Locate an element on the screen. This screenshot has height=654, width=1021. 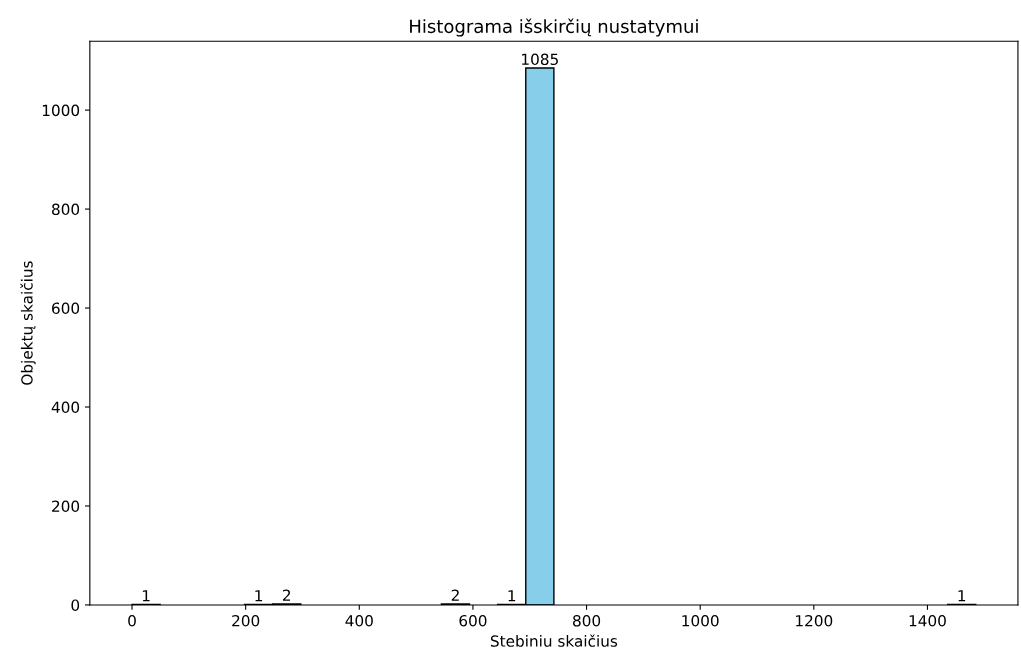
y-tick-label: 400 is located at coordinates (65, 407).